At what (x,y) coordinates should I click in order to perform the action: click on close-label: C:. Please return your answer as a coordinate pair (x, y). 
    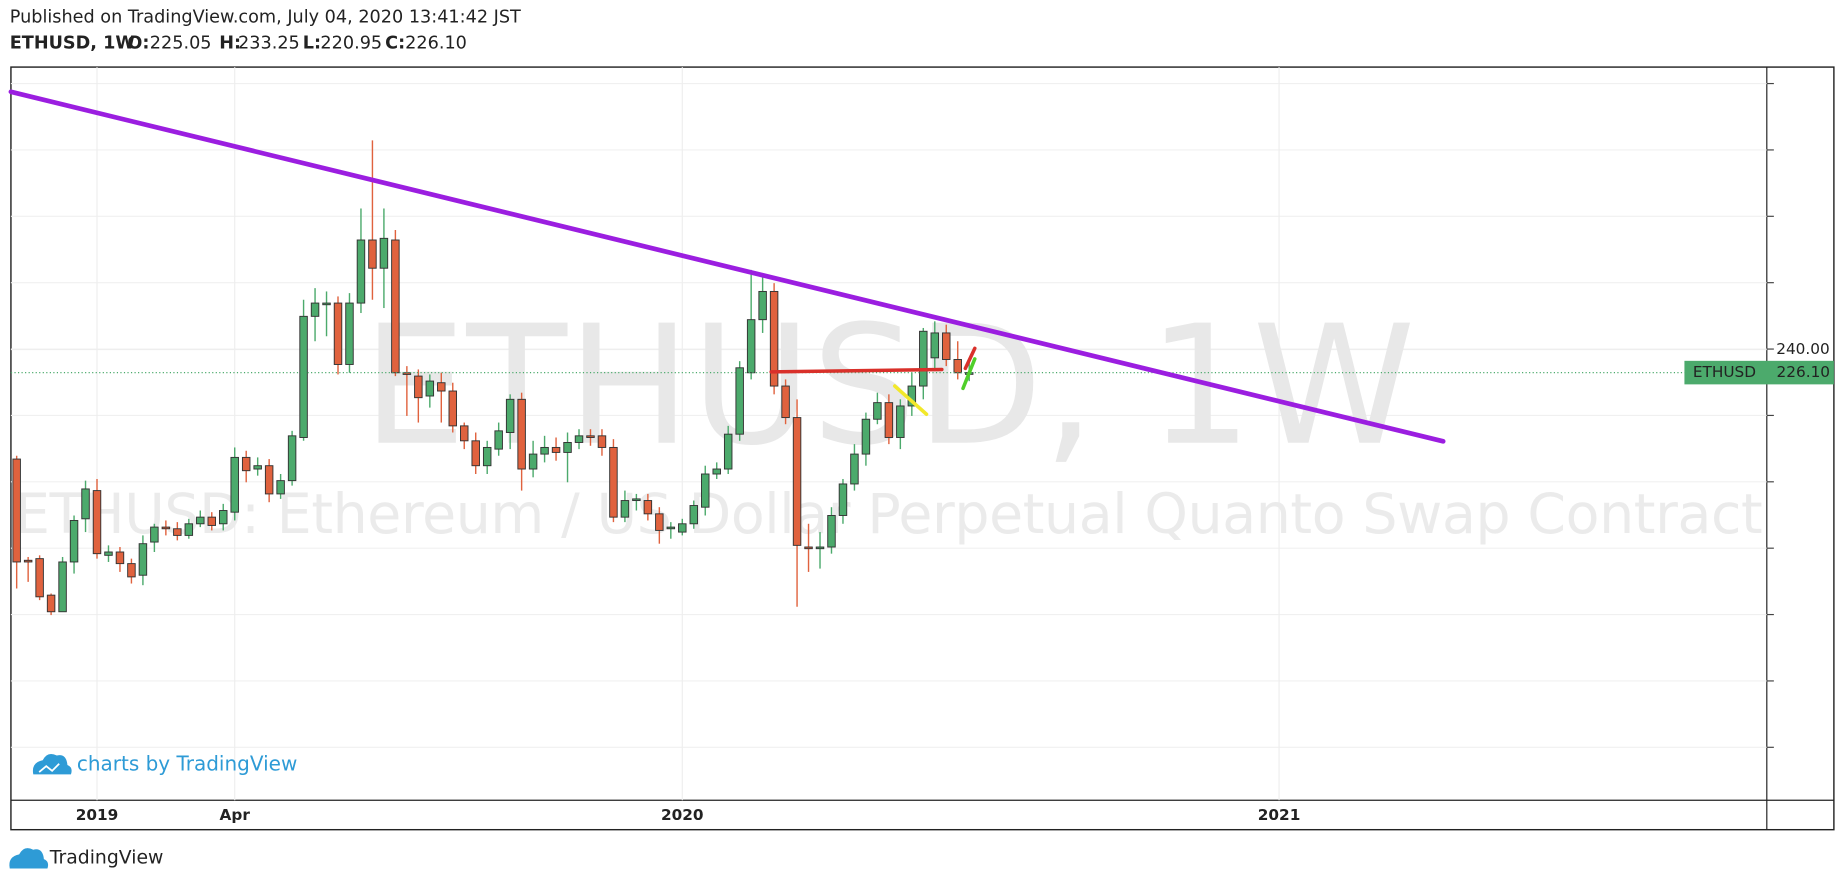
    Looking at the image, I should click on (395, 44).